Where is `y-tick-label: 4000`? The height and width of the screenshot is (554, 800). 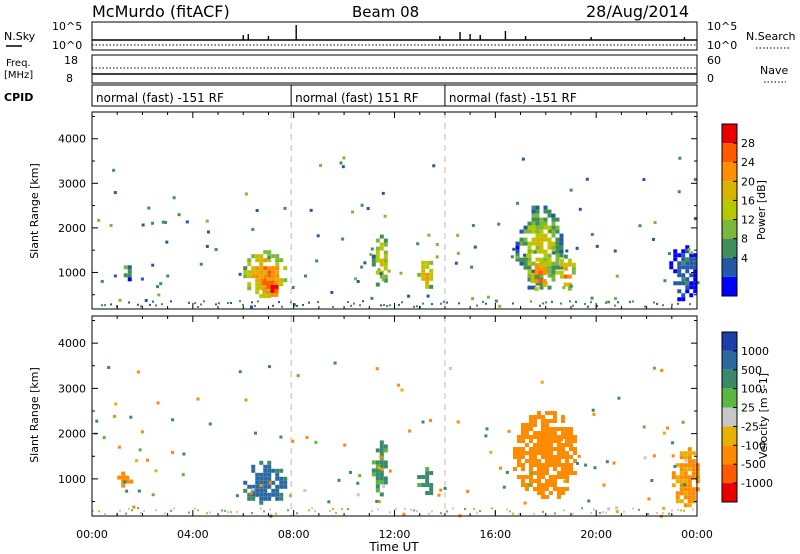 y-tick-label: 4000 is located at coordinates (72, 343).